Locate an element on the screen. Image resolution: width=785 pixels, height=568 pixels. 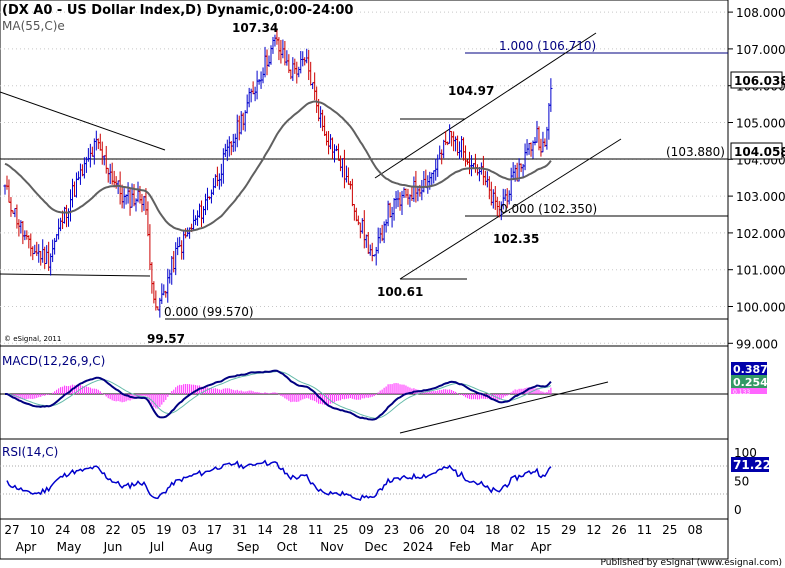
x-axis-day-label: 19 is located at coordinates (163, 530).